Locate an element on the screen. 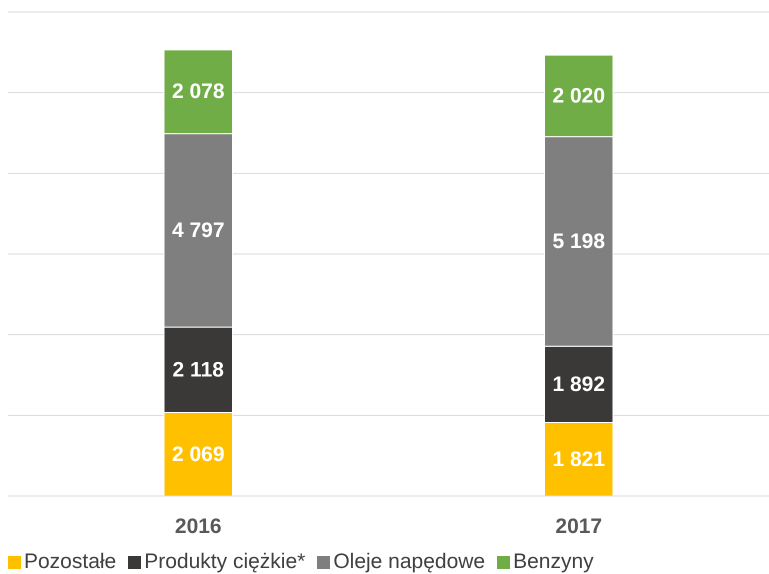  data-label: 1 821 is located at coordinates (579, 459).